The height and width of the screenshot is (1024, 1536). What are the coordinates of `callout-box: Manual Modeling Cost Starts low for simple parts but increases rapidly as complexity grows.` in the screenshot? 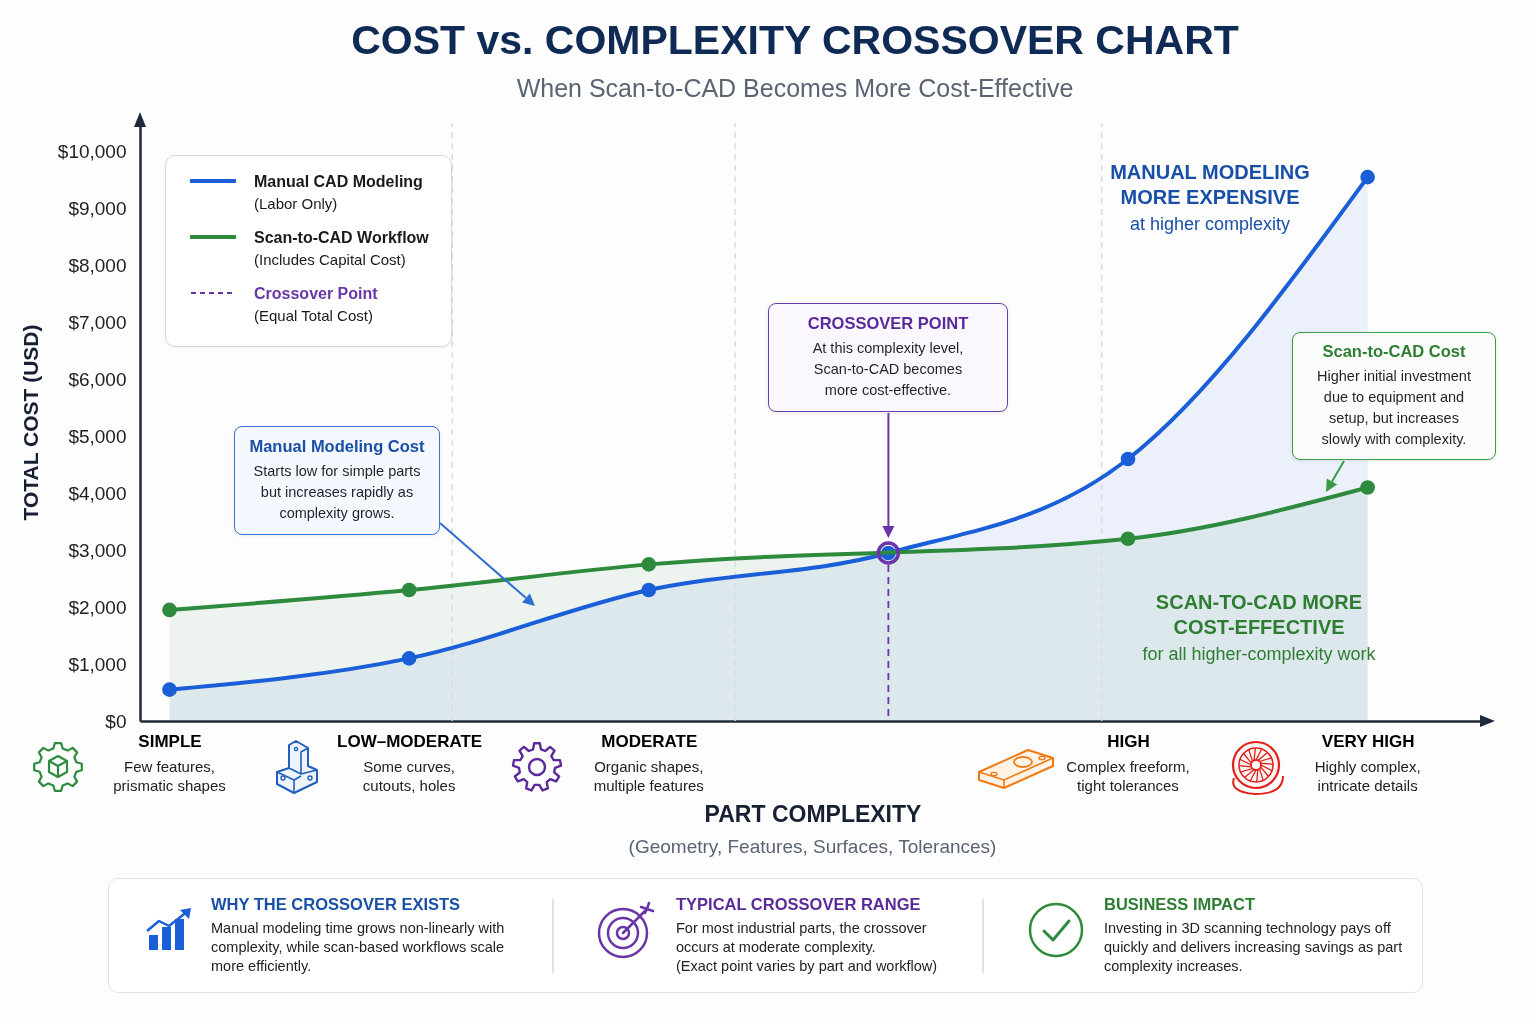 It's located at (337, 480).